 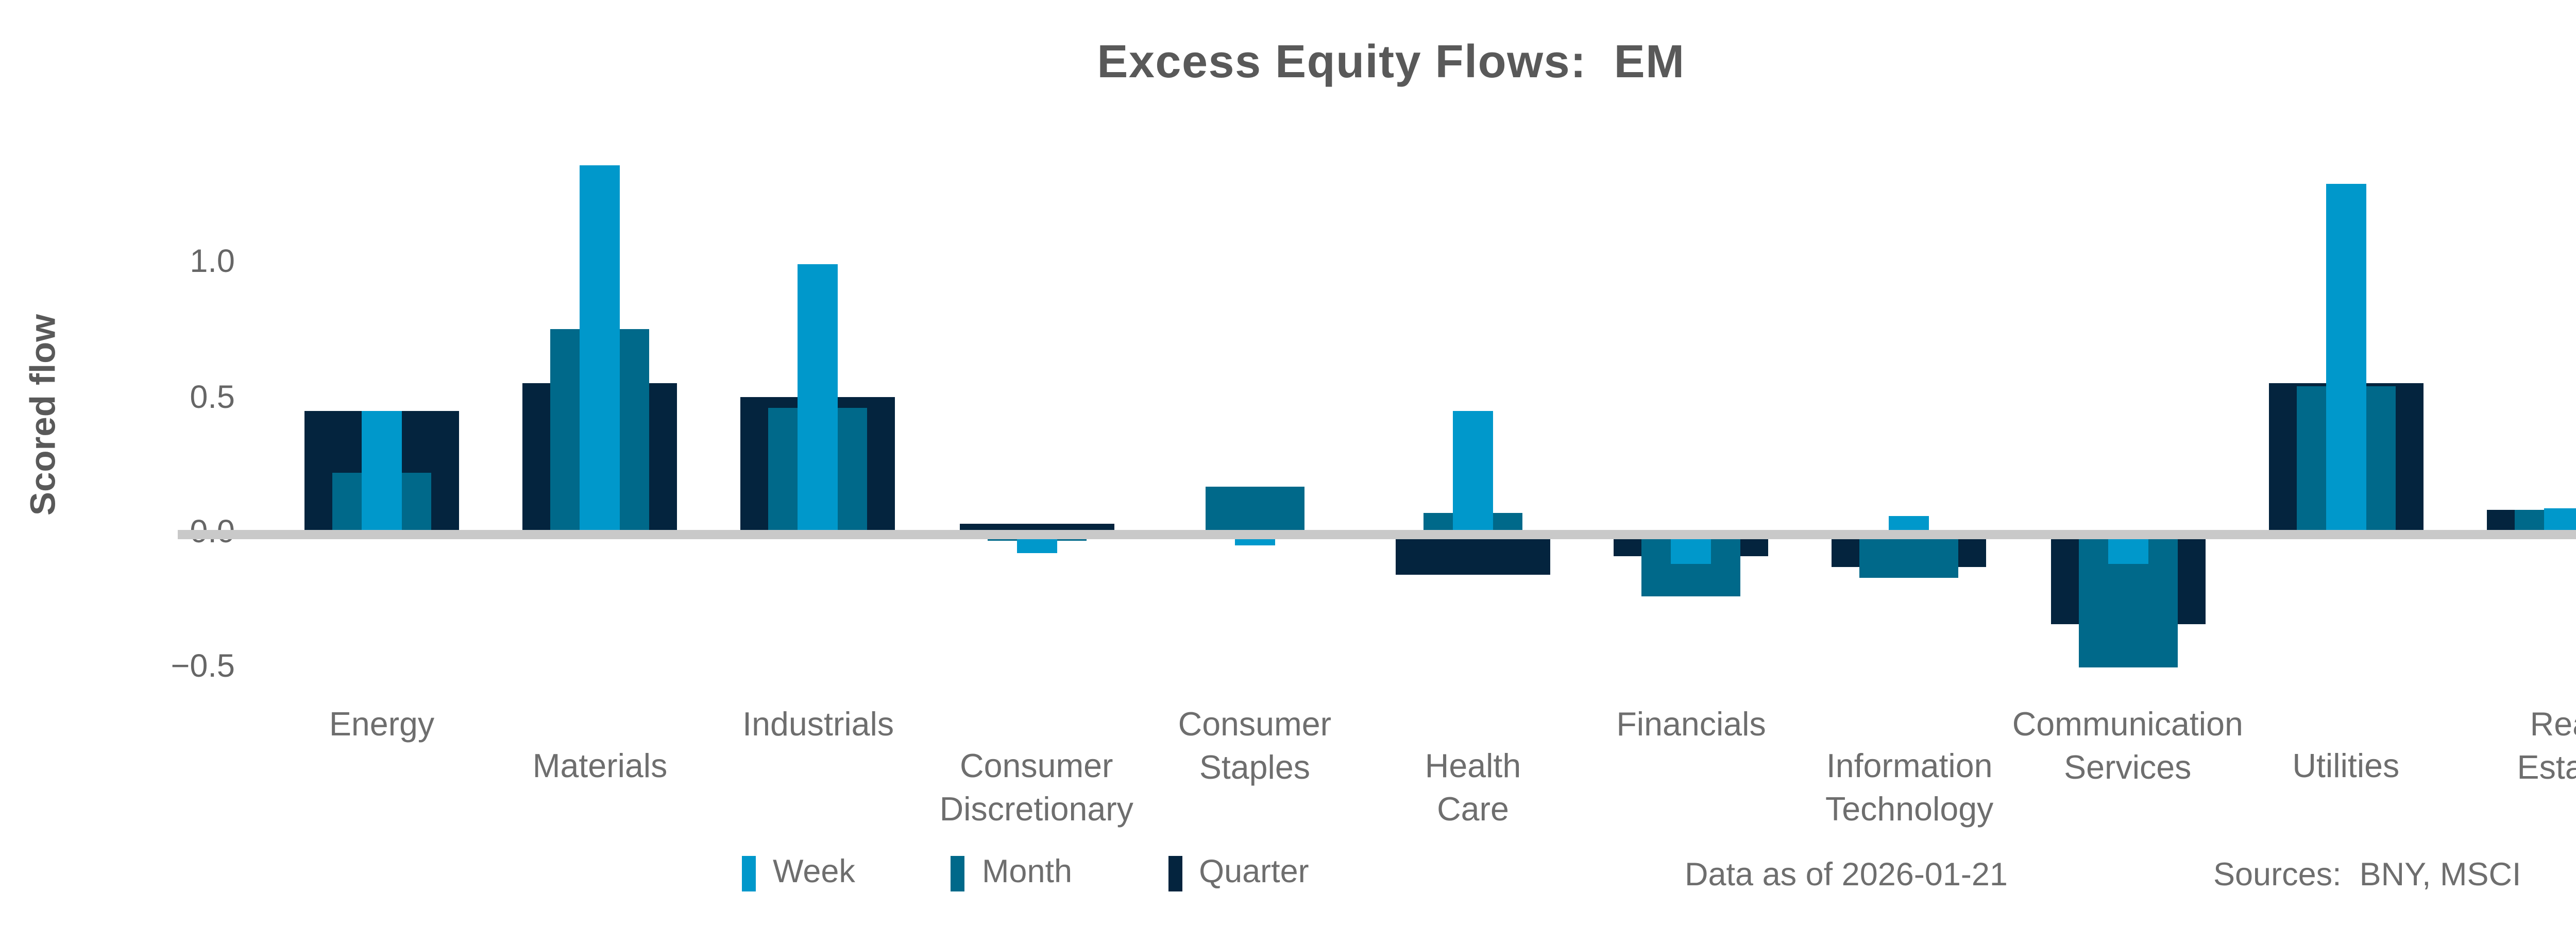 I want to click on x-axis-label: Health, so click(x=1473, y=766).